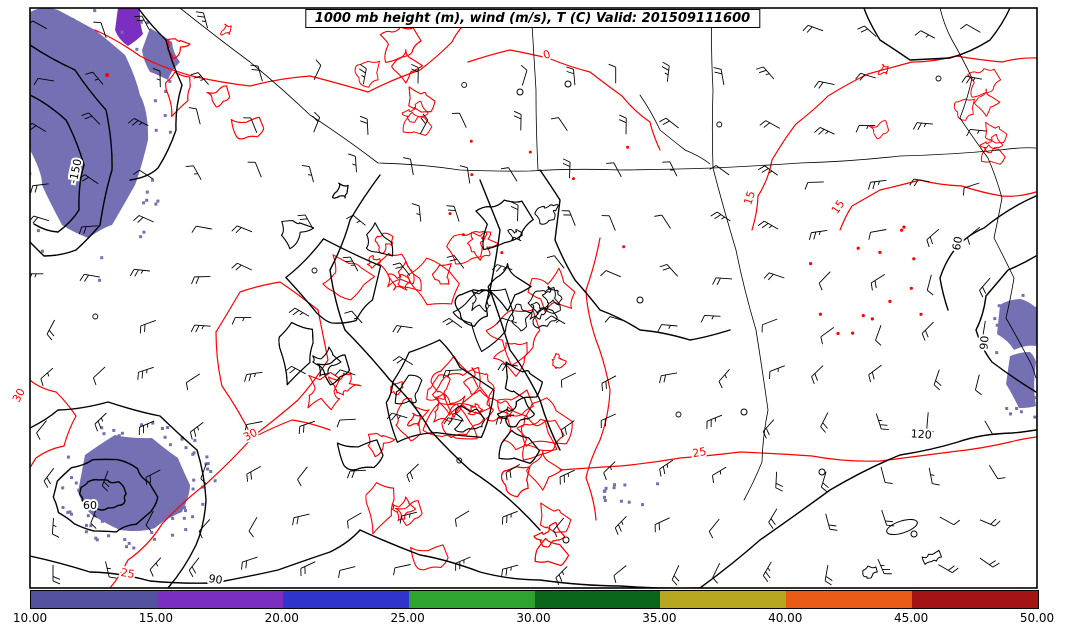 The image size is (1065, 633). What do you see at coordinates (546, 54) in the screenshot?
I see `contour-label: 0` at bounding box center [546, 54].